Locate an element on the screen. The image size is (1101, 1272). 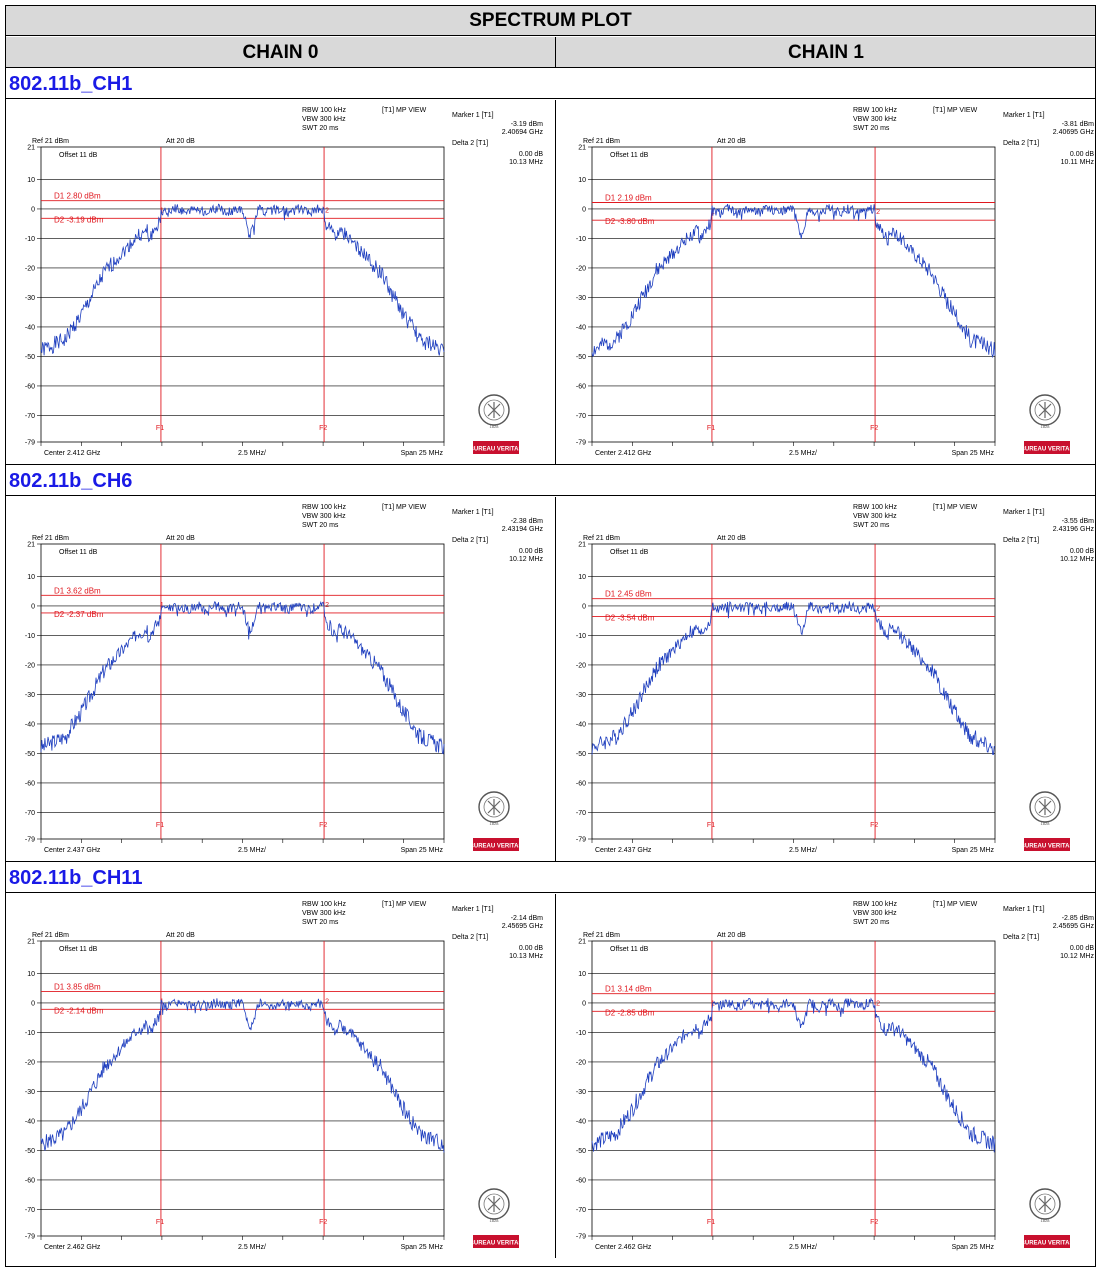
marker1-level: -2.14 dBm is located at coordinates (527, 918).